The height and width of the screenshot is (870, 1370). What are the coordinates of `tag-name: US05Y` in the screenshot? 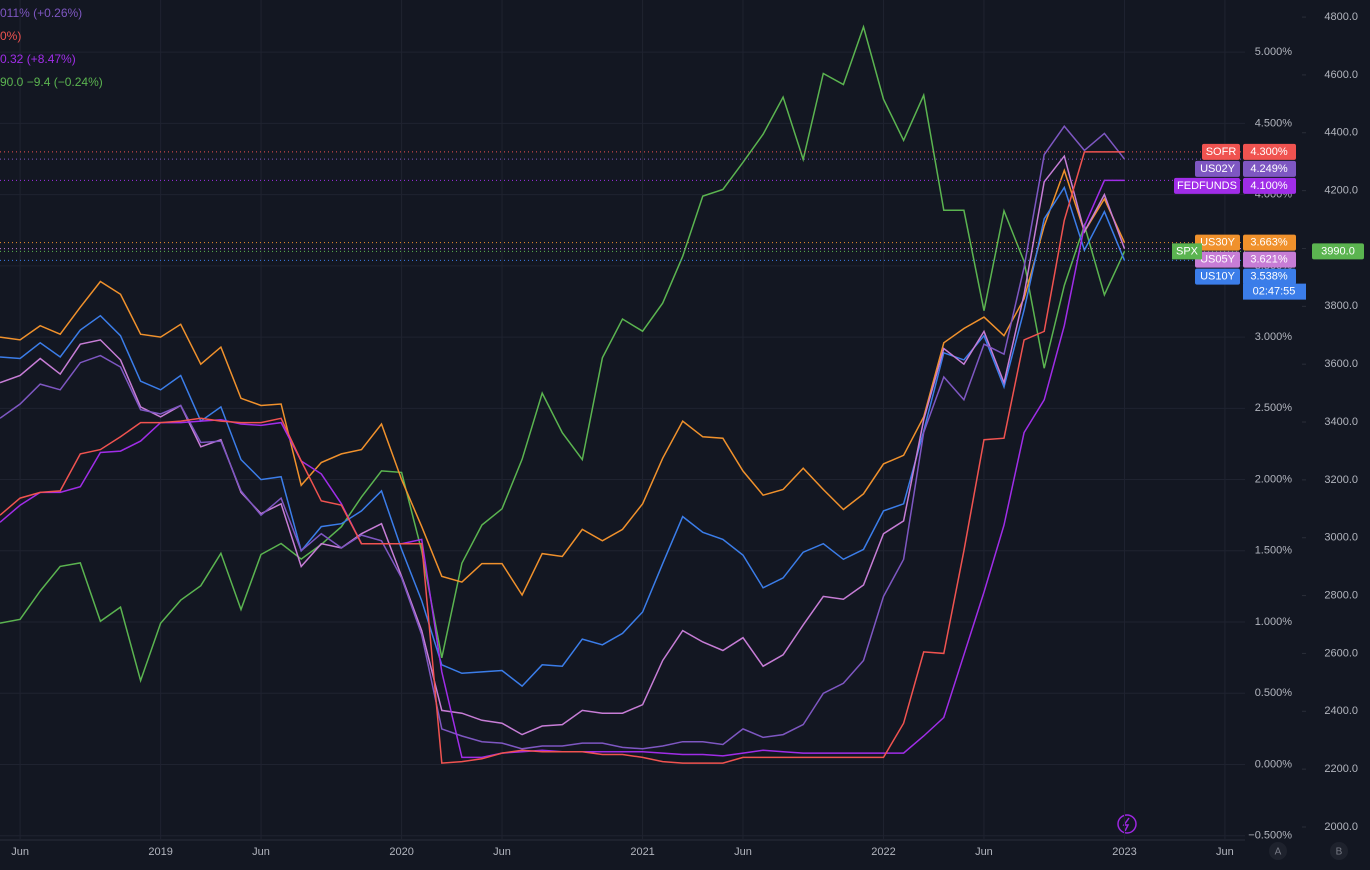 It's located at (1218, 260).